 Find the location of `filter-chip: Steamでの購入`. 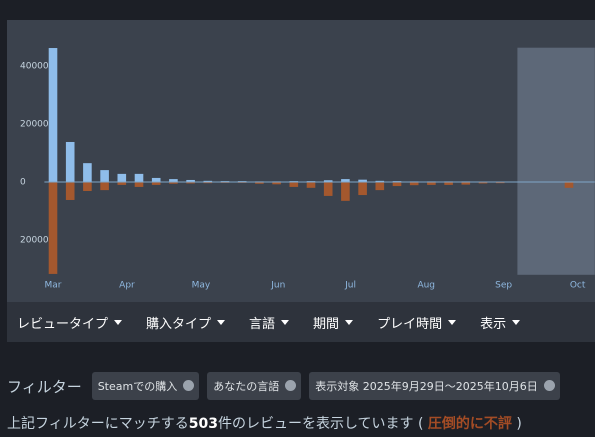

filter-chip: Steamでの購入 is located at coordinates (145, 386).